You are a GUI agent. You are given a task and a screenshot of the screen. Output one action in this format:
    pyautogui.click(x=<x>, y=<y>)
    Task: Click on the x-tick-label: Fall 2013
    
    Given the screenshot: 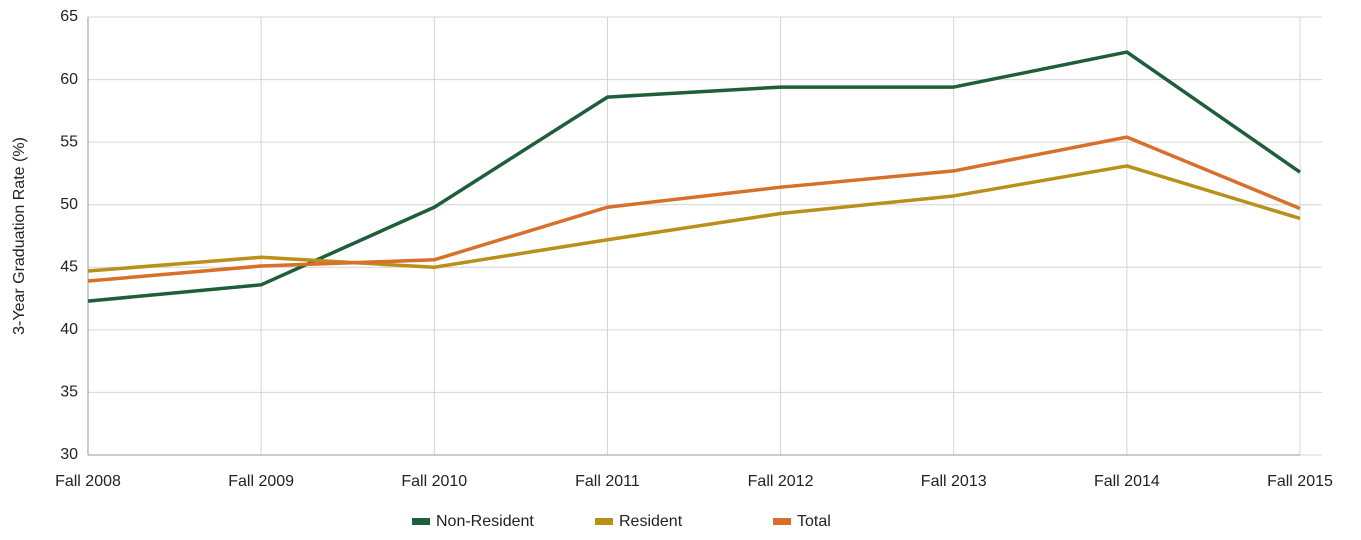 What is the action you would take?
    pyautogui.click(x=954, y=481)
    